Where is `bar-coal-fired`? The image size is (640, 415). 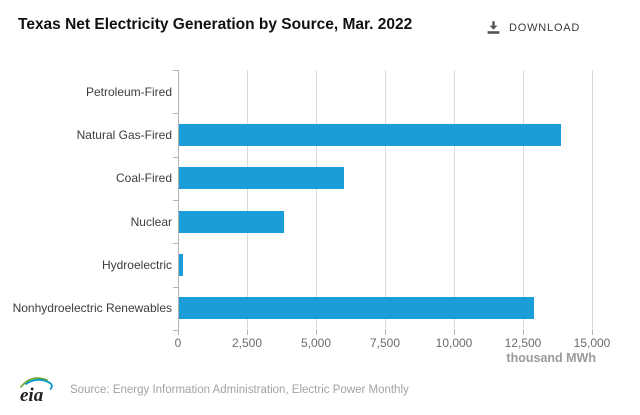
bar-coal-fired is located at coordinates (261, 178).